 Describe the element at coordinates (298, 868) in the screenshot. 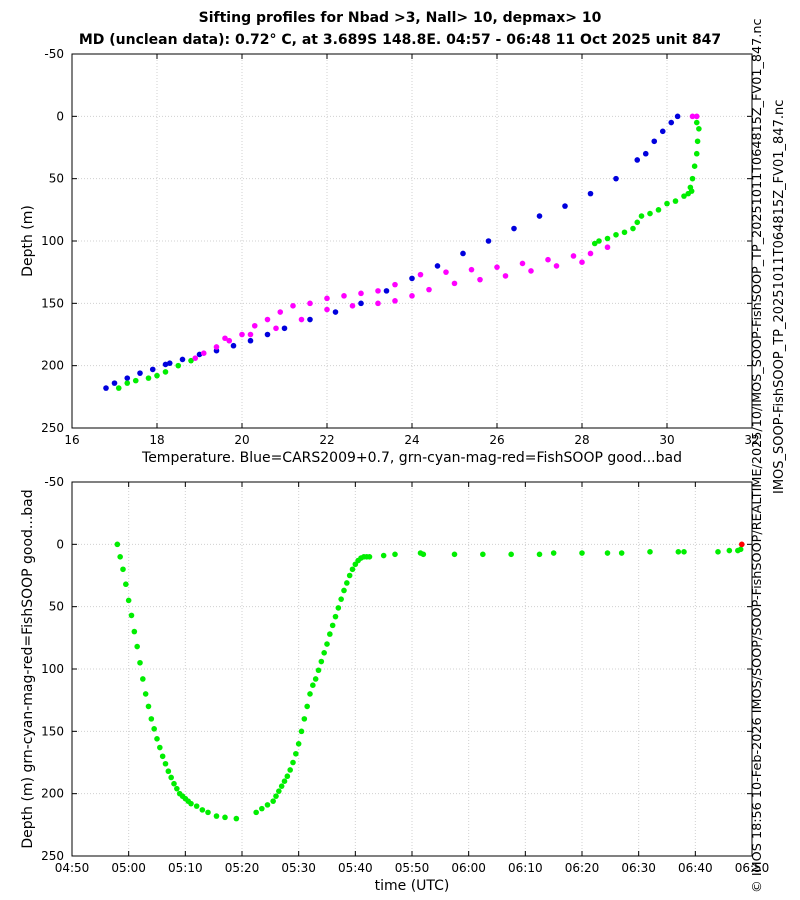

I see `bottom-plot-x-tick-label: 05:30` at that location.